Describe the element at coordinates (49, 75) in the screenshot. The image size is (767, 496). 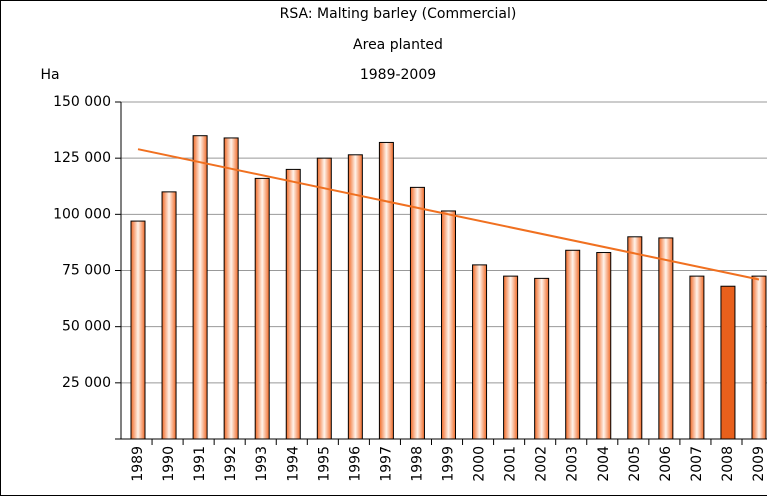
I see `y-axis-label: Ha` at that location.